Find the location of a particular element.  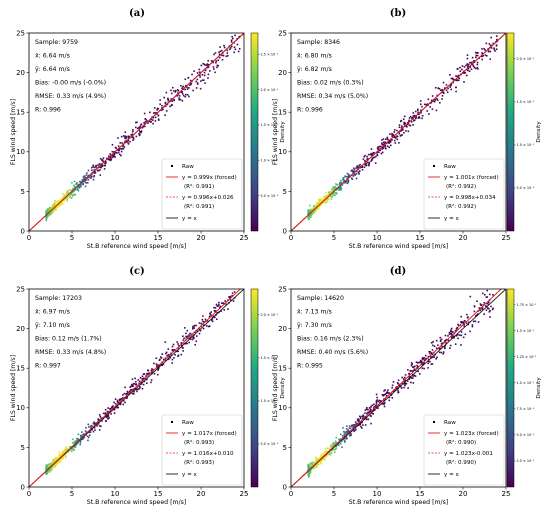

colorbar-tick-label: 1.0 × 10⁻¹ is located at coordinates (526, 145).